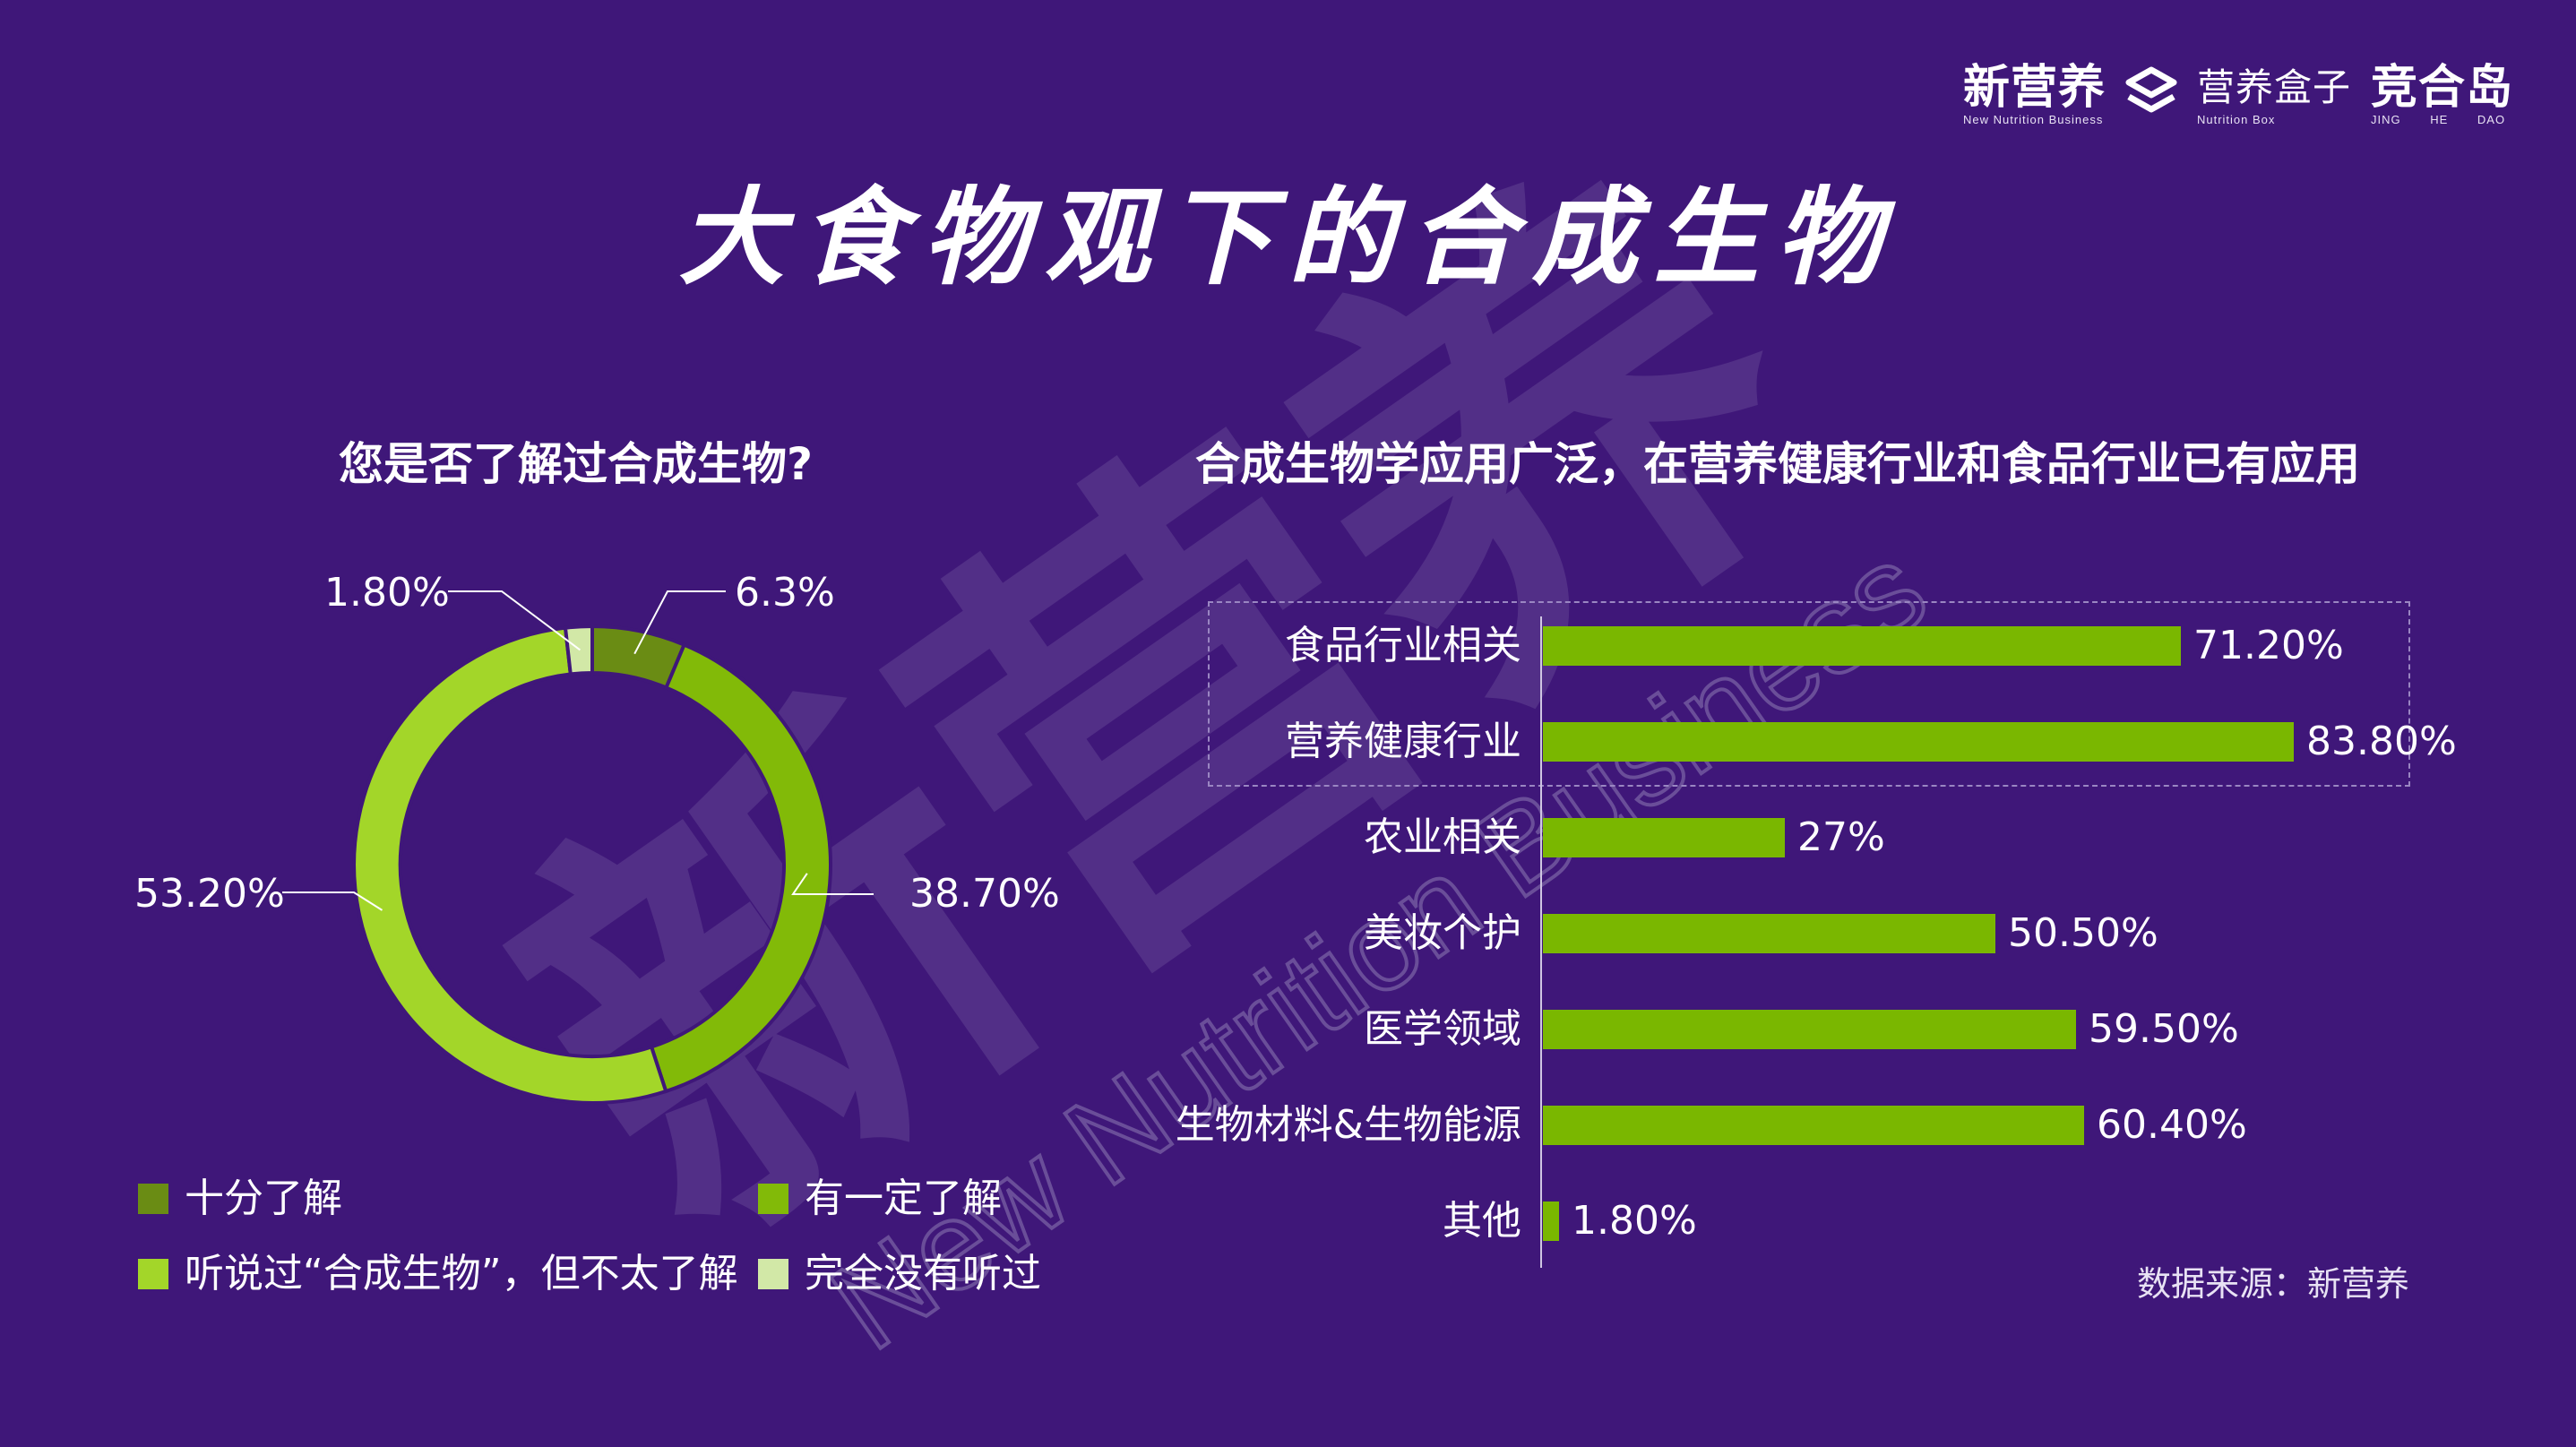  Describe the element at coordinates (2151, 89) in the screenshot. I see `nutrition-box-logo-icon` at that location.